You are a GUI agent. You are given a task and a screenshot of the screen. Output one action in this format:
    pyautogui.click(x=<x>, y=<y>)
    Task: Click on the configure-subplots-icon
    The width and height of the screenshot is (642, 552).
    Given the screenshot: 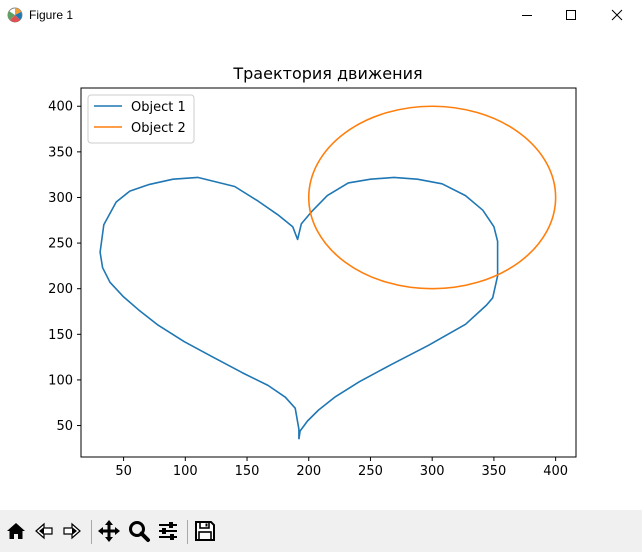 What is the action you would take?
    pyautogui.click(x=168, y=531)
    